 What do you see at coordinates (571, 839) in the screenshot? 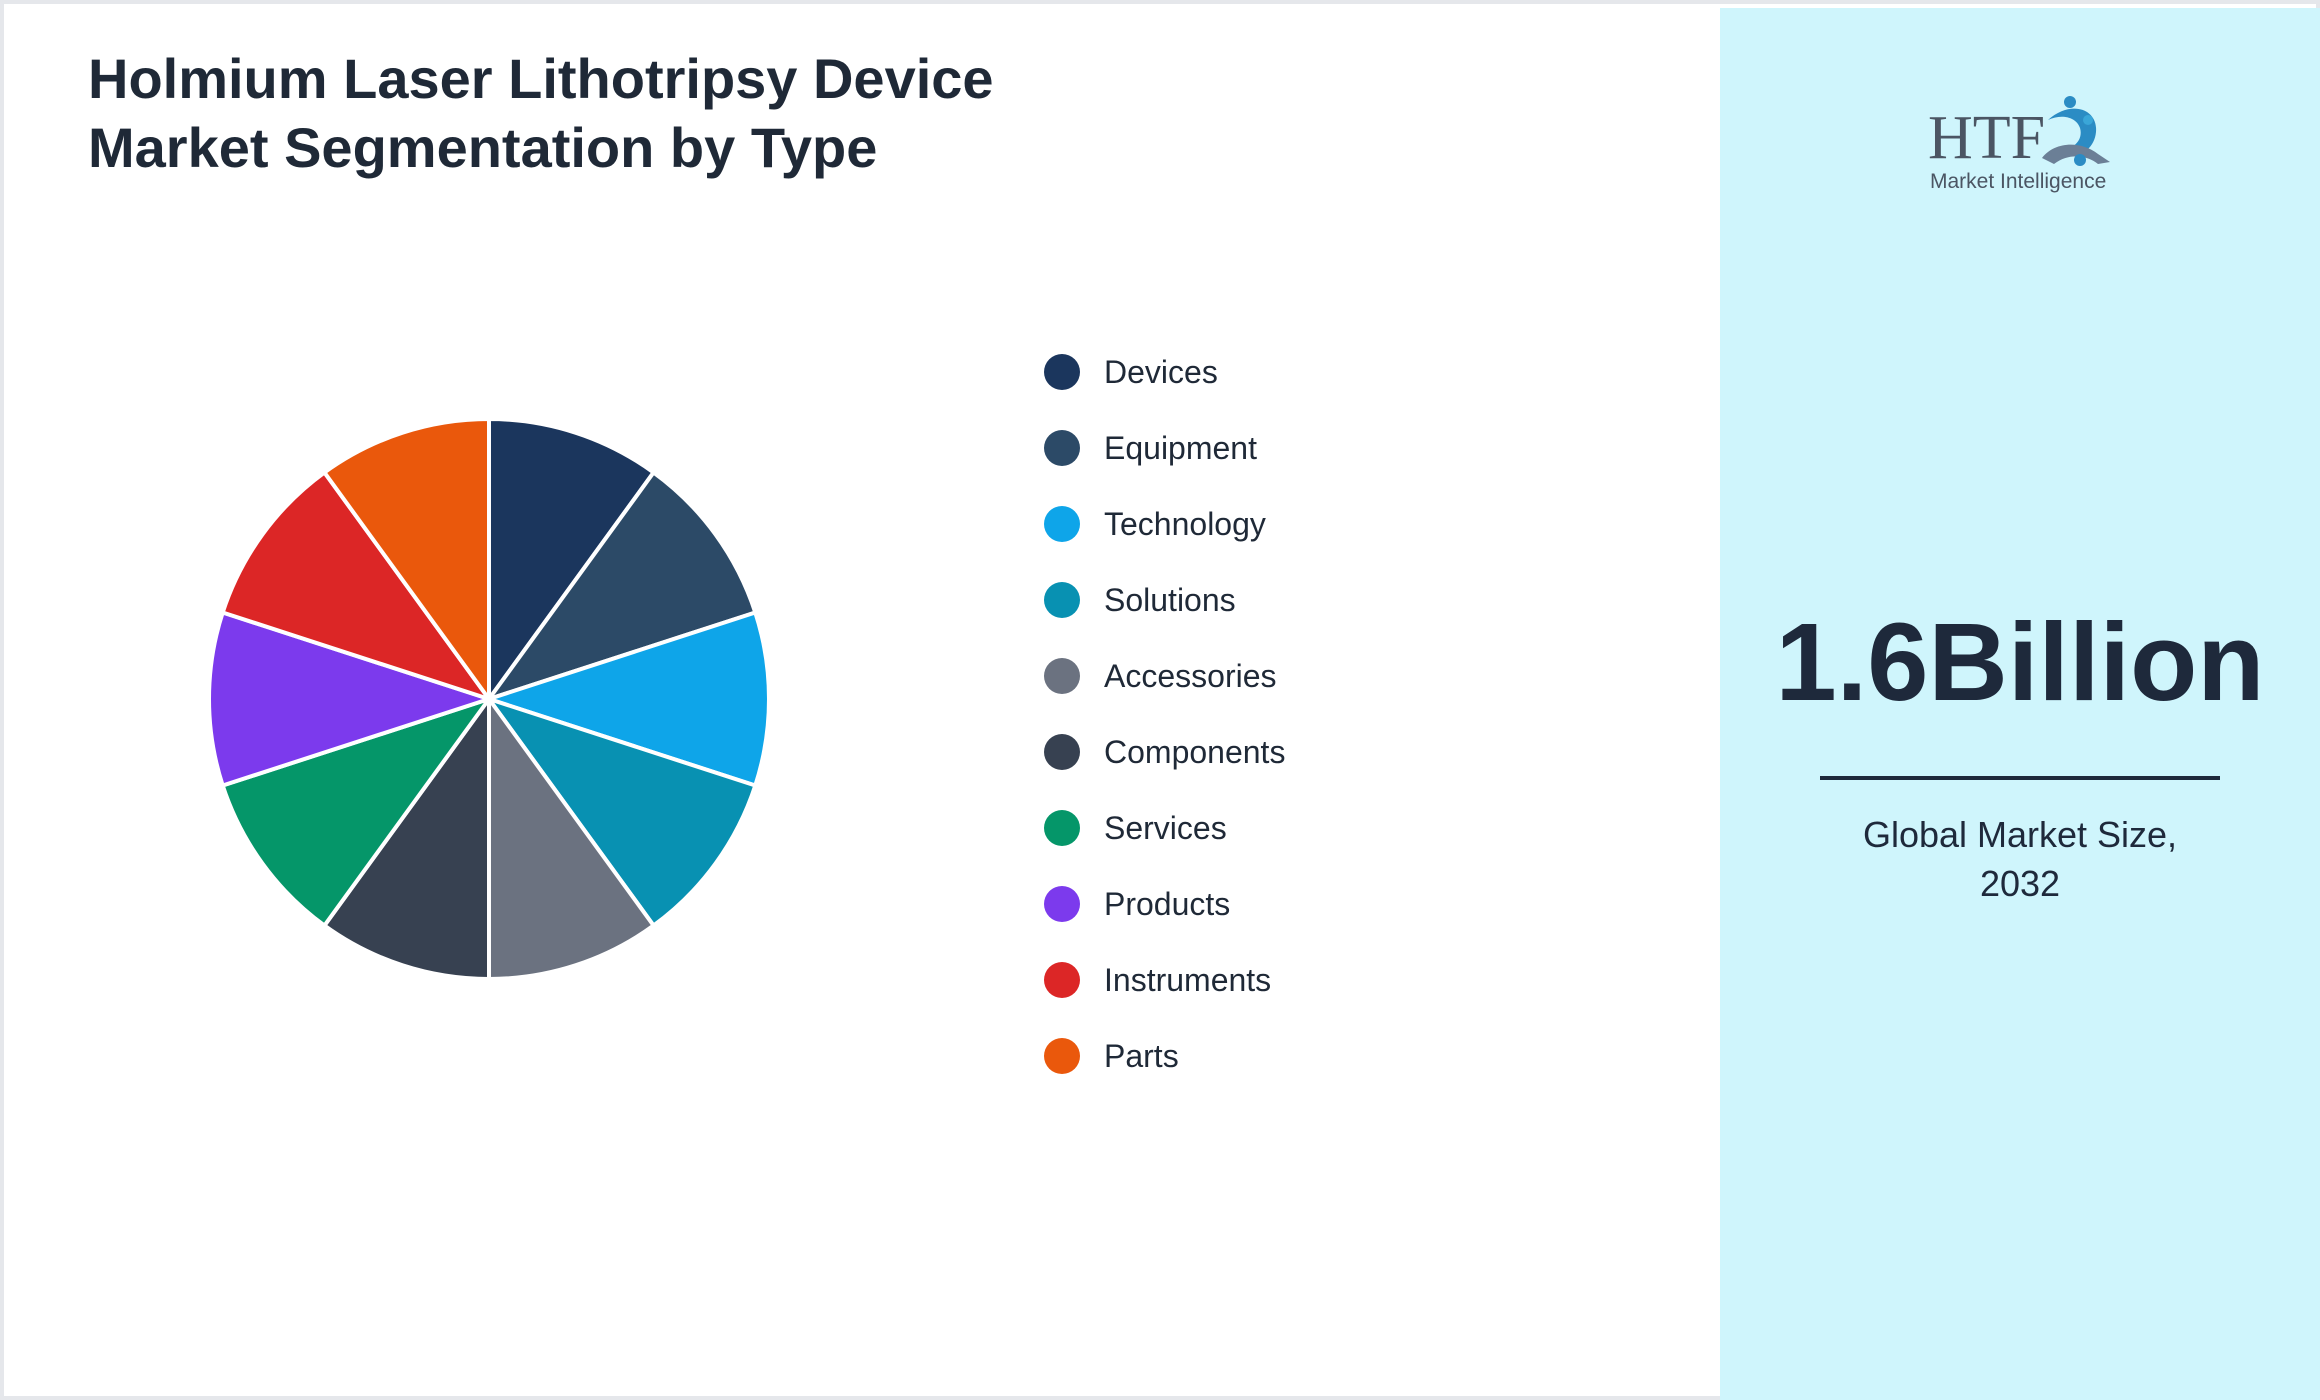
I see `pie-slice-accessories` at bounding box center [571, 839].